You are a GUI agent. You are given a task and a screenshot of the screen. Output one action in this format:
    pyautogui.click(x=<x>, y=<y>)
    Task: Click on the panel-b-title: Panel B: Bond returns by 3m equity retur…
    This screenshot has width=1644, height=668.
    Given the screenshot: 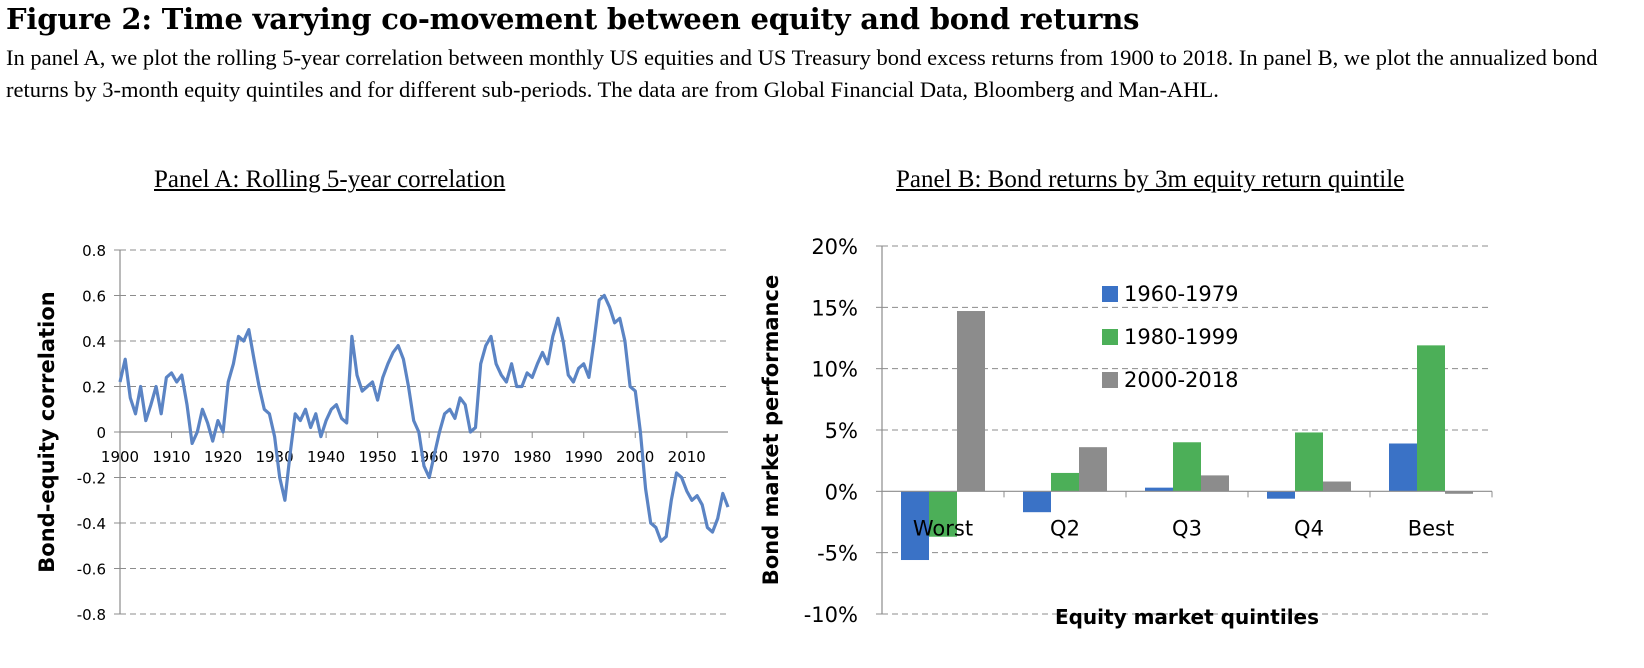 What is the action you would take?
    pyautogui.click(x=1150, y=179)
    